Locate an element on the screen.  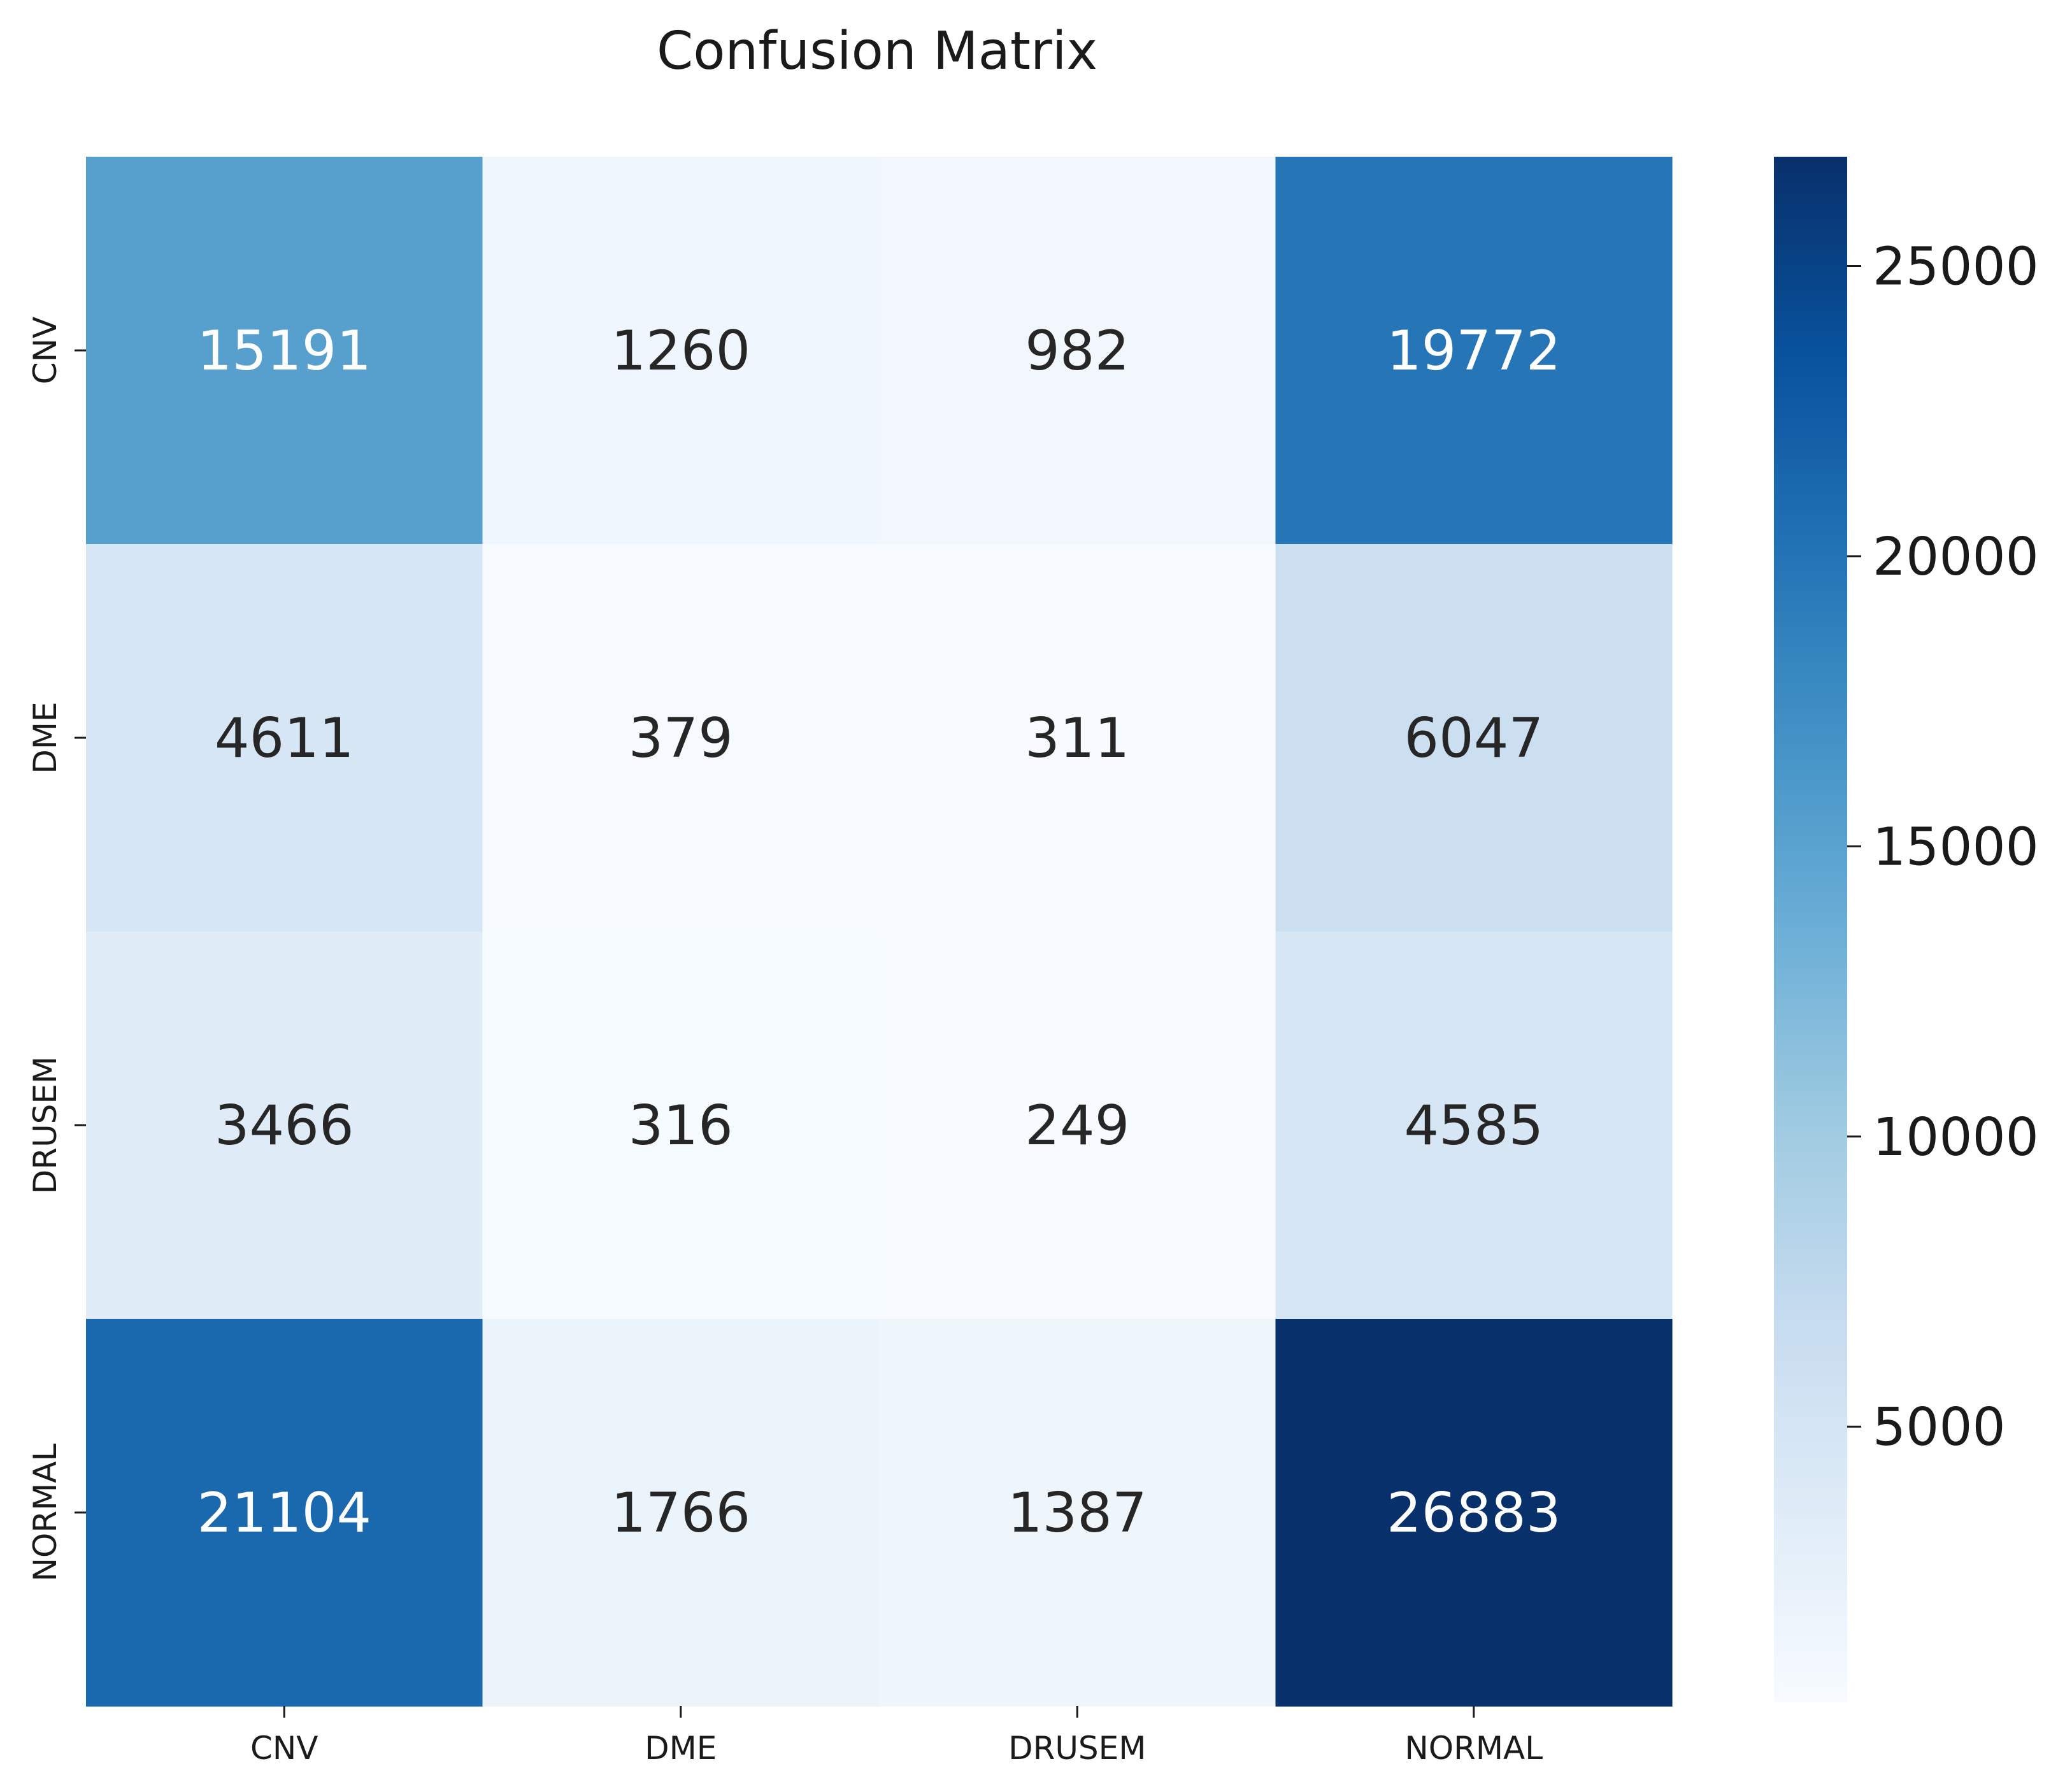
cell-value-label: 1766 is located at coordinates (680, 1513).